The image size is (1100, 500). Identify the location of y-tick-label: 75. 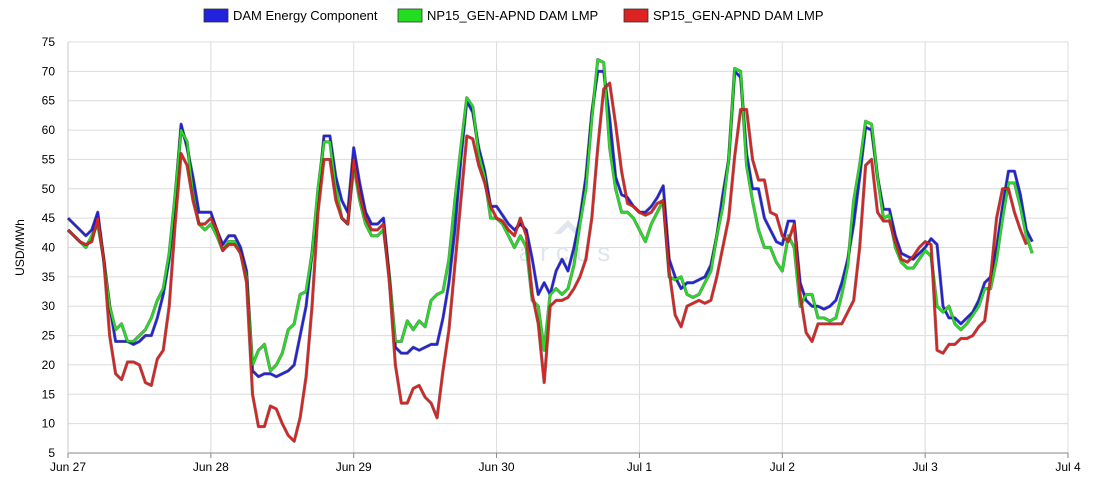
(49, 42).